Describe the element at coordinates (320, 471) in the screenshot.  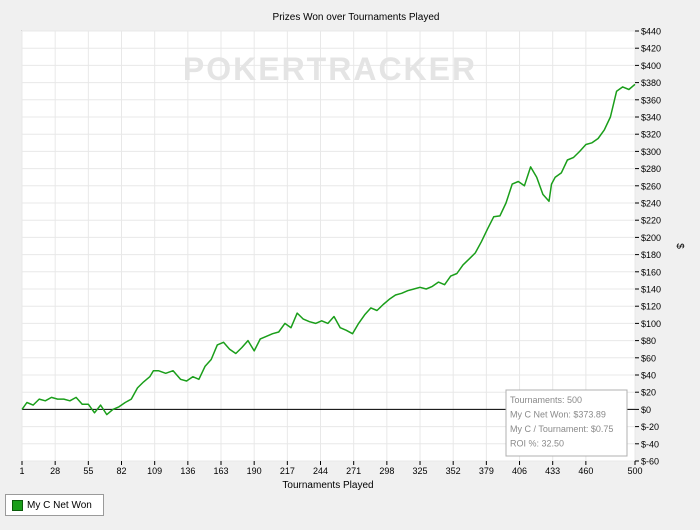
I see `x-tick-label: 244` at that location.